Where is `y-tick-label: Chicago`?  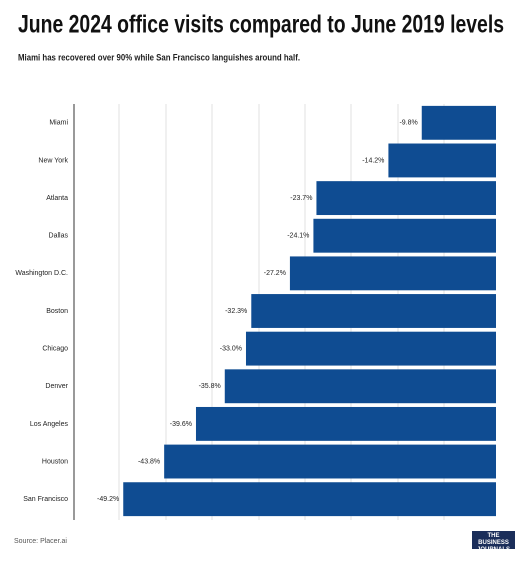 y-tick-label: Chicago is located at coordinates (55, 348).